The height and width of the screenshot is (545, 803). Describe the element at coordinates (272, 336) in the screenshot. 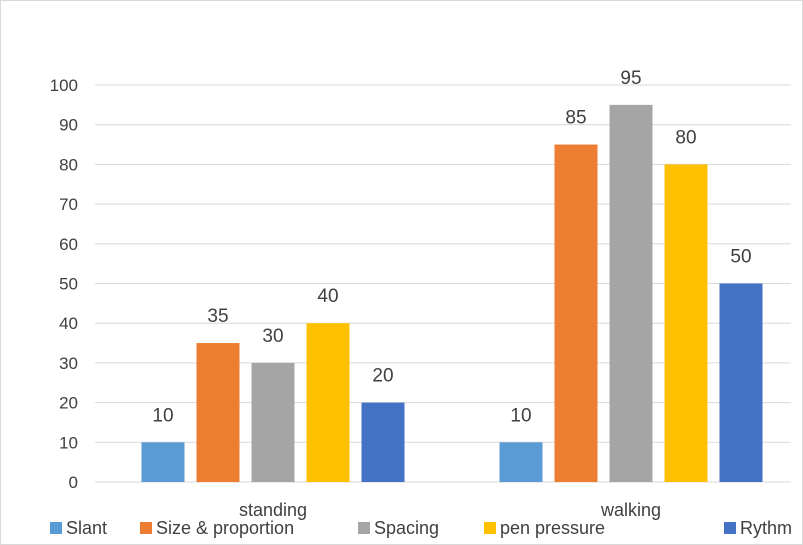

I see `data-label: 30` at that location.